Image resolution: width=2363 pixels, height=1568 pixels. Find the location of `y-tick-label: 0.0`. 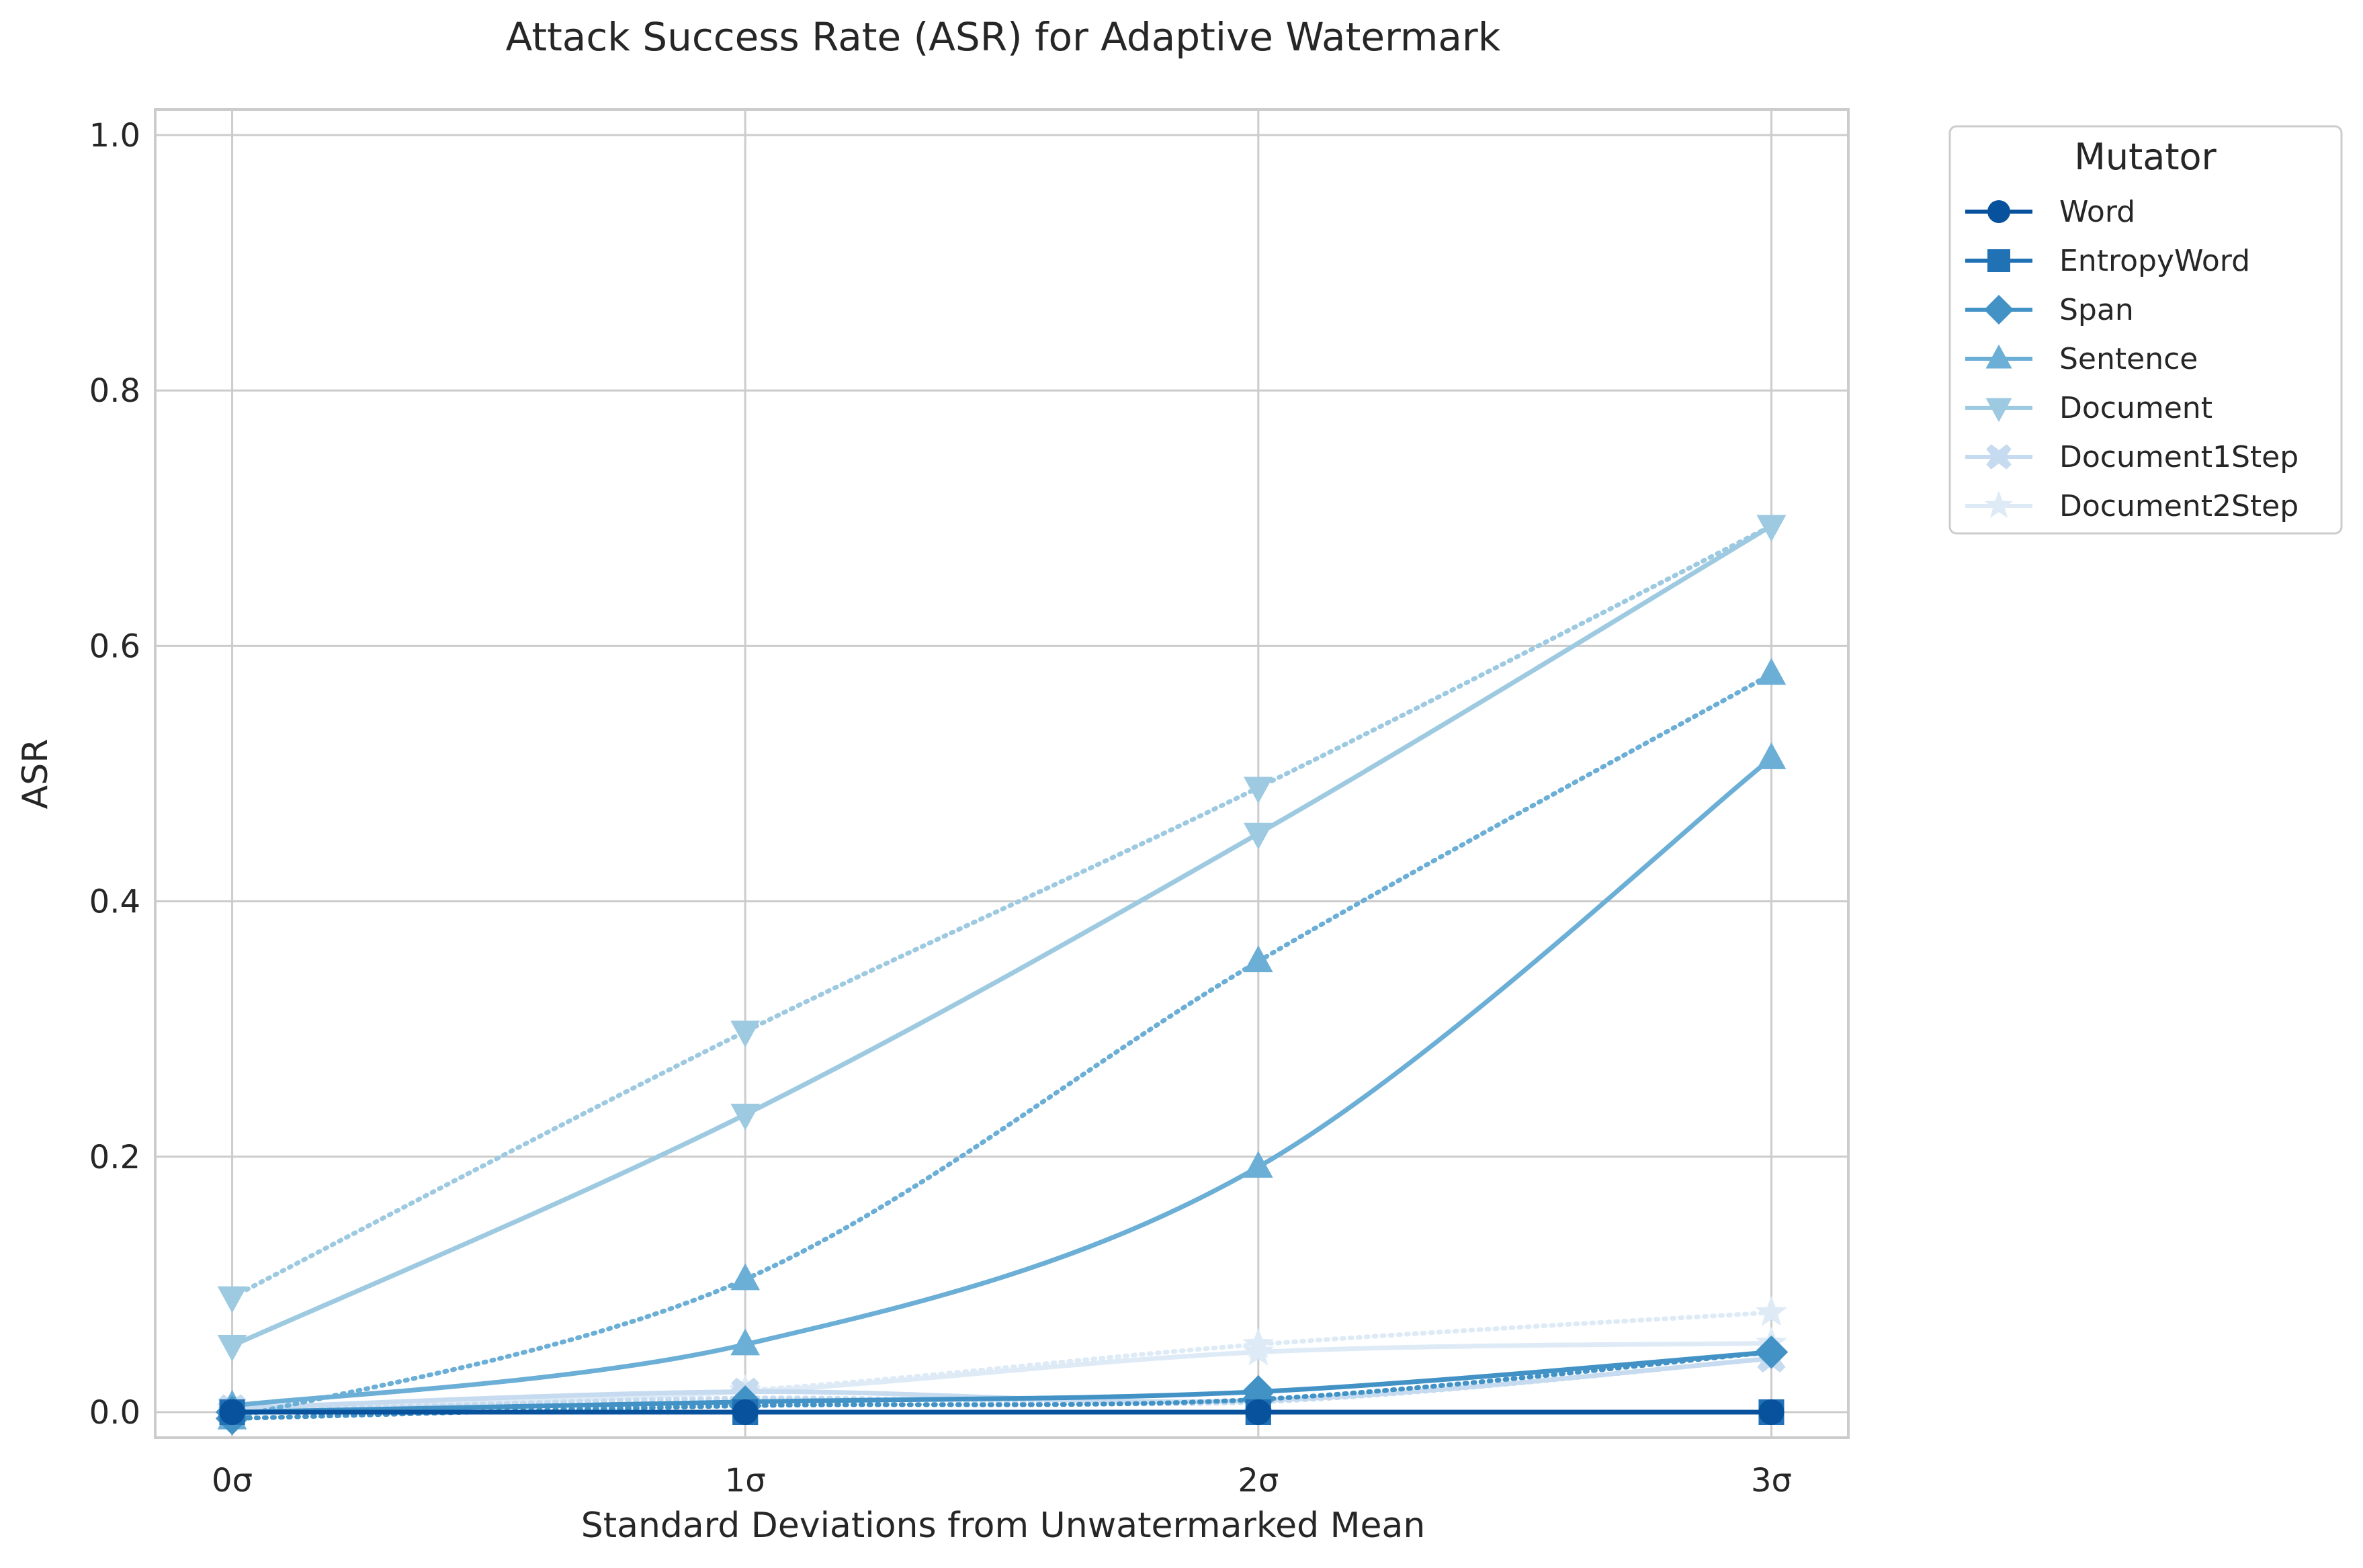

y-tick-label: 0.0 is located at coordinates (114, 1413).